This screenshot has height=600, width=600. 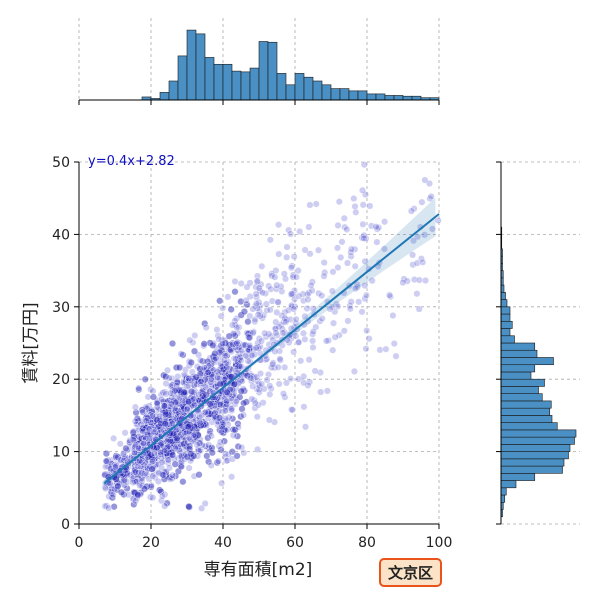 What do you see at coordinates (522, 382) in the screenshot?
I see `y-histogram-bar` at bounding box center [522, 382].